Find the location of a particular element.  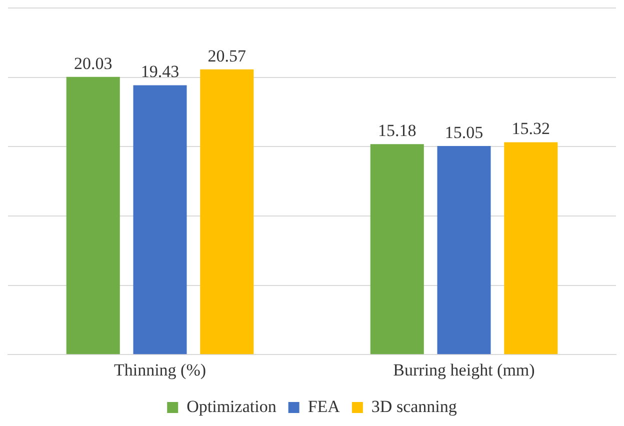

data-label: 15.05 is located at coordinates (464, 132).